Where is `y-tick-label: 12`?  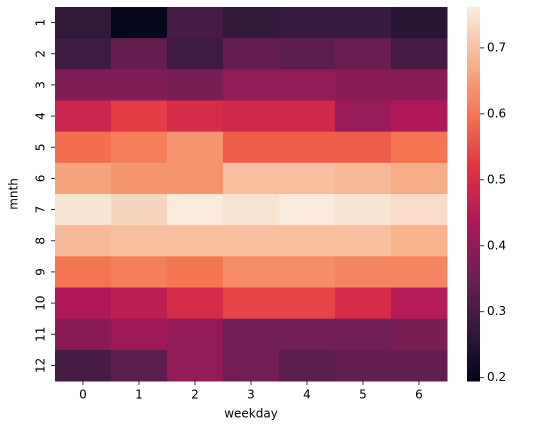
y-tick-label: 12 is located at coordinates (41, 365).